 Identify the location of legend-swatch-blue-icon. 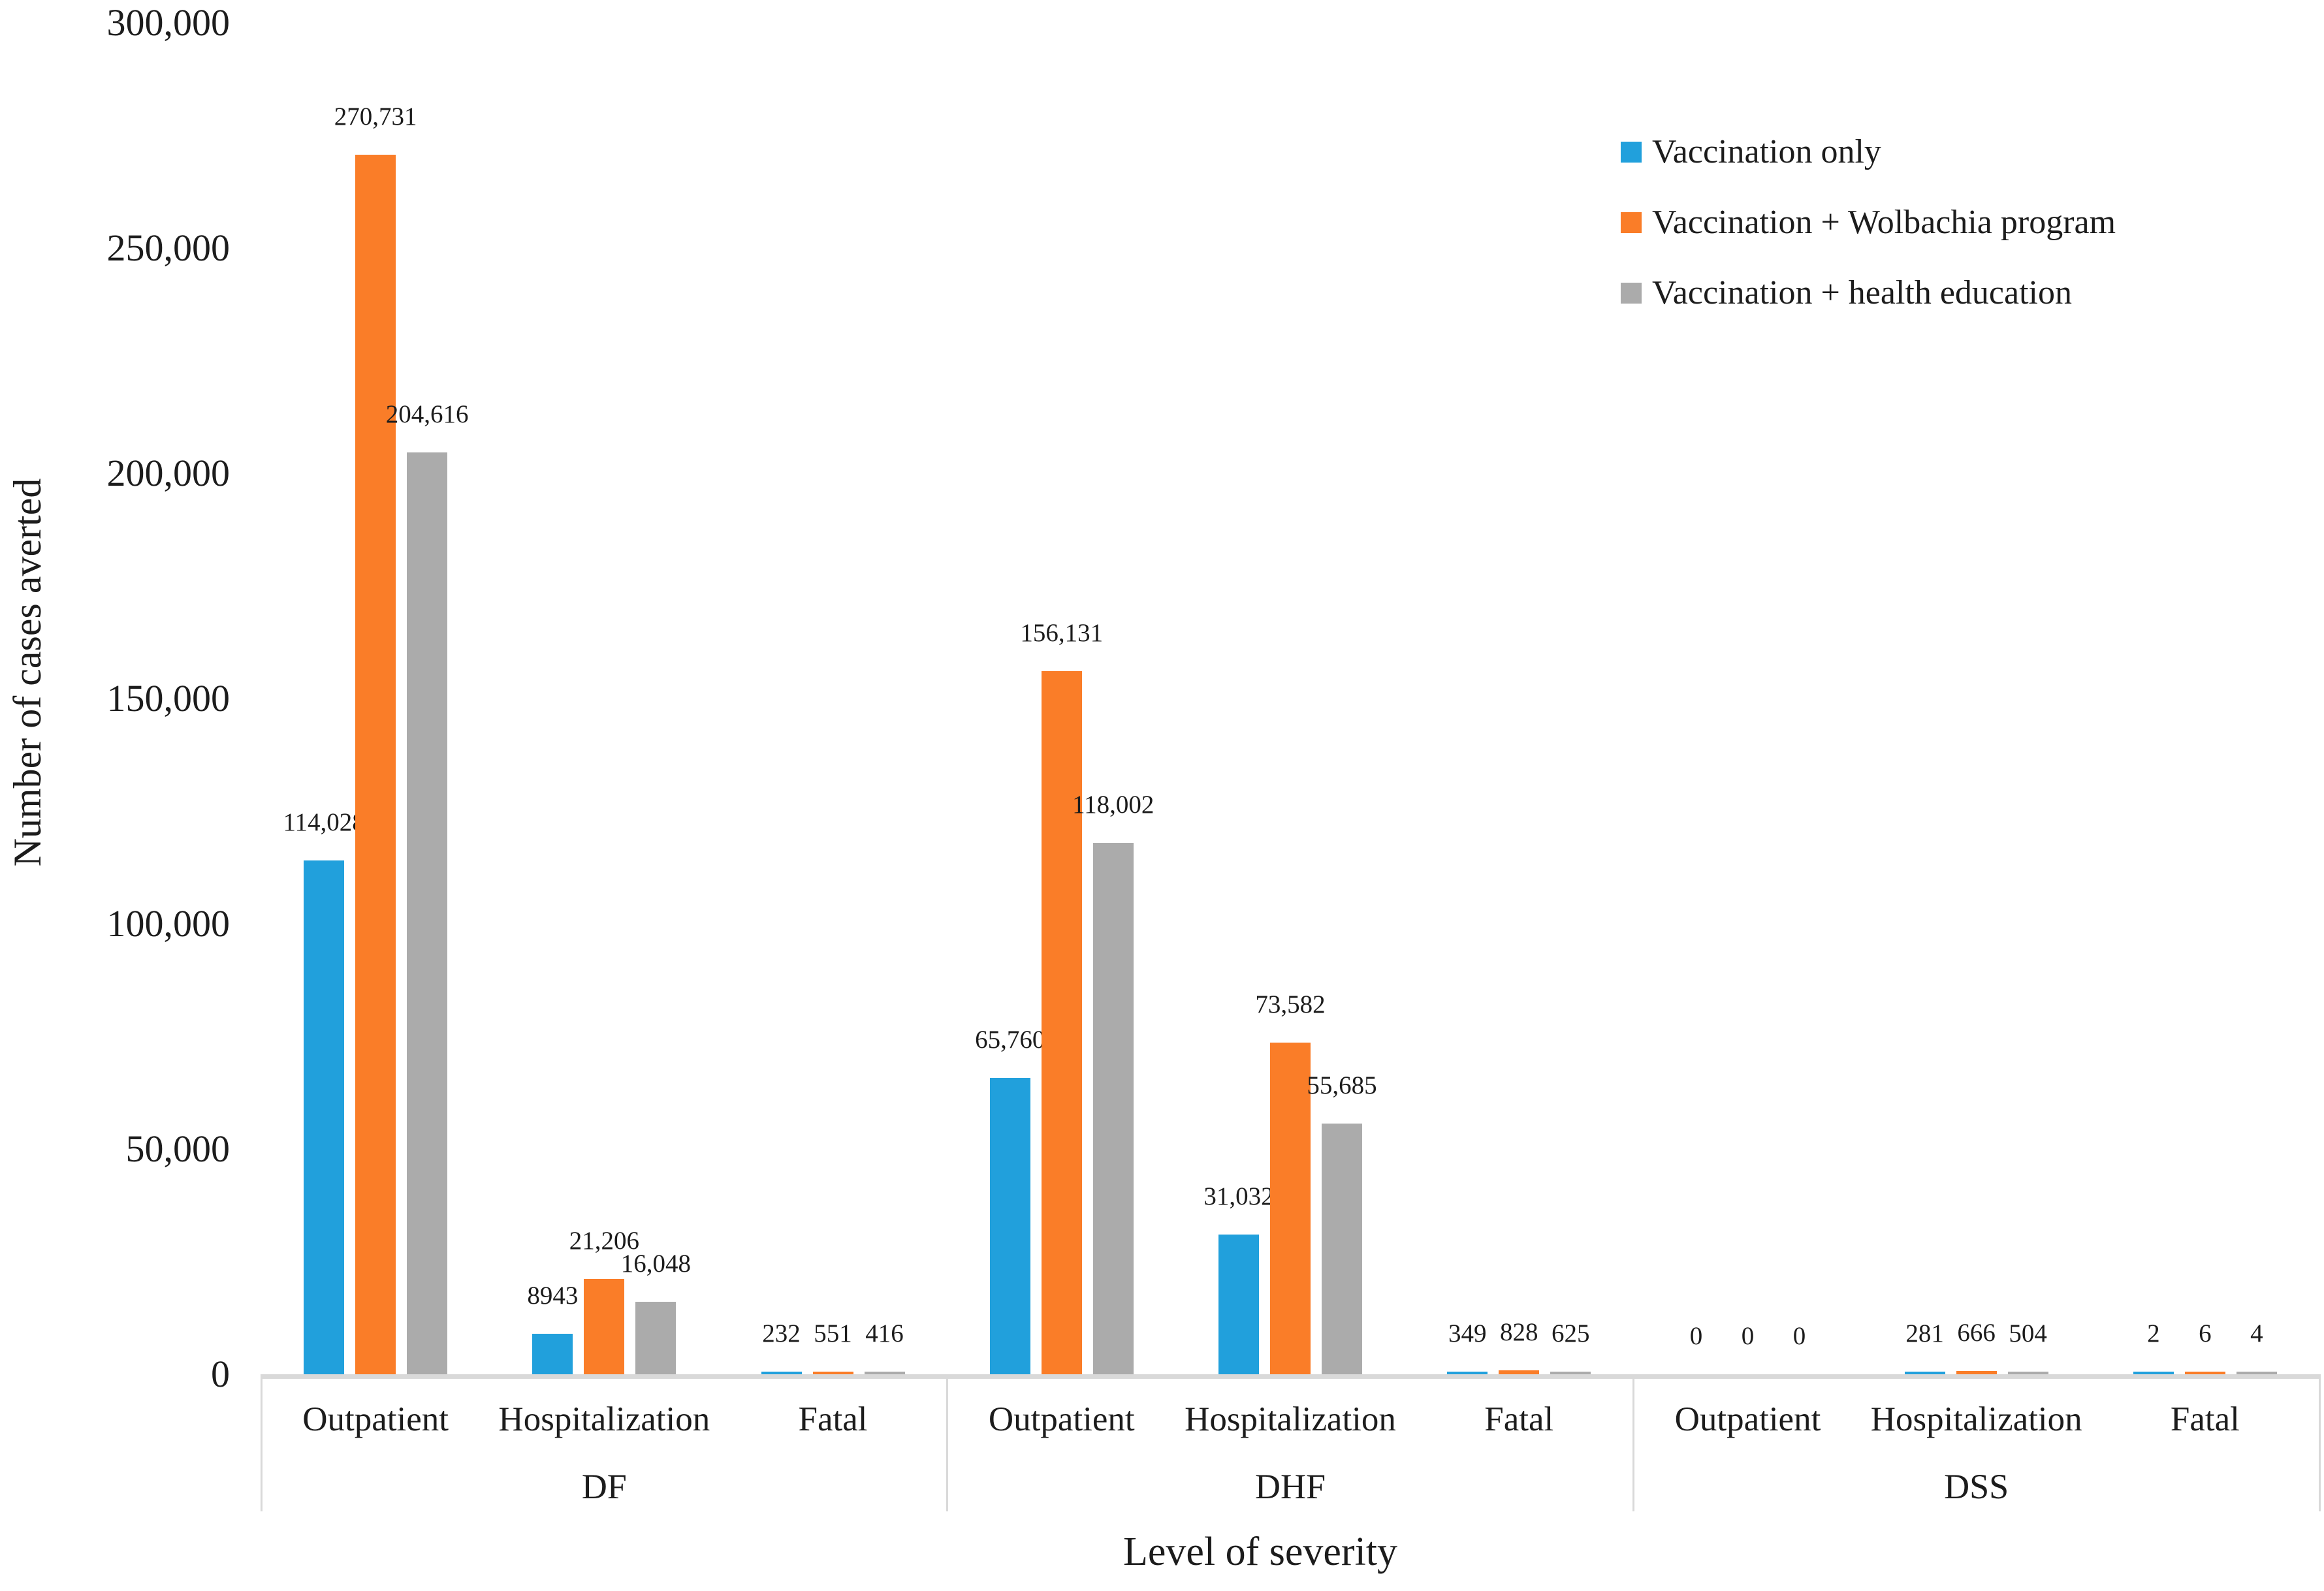
(1631, 153).